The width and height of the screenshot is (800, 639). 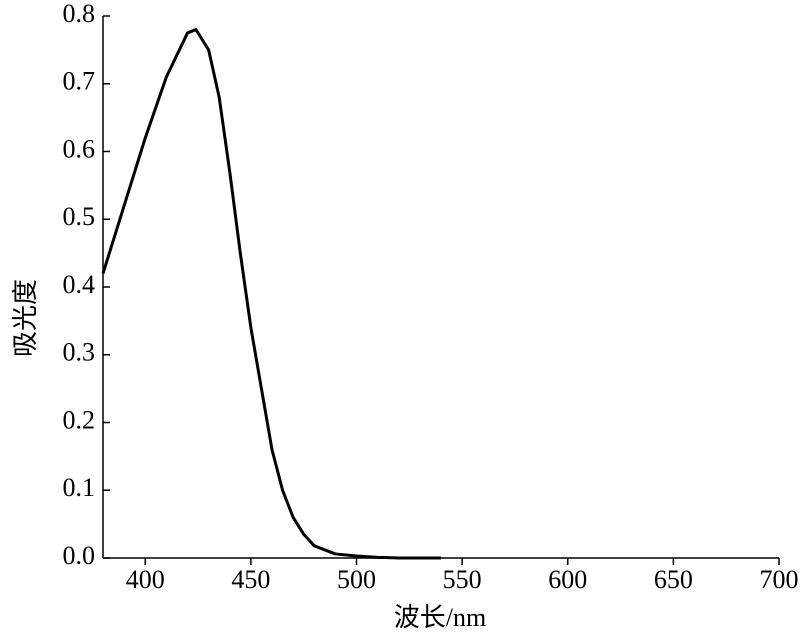 What do you see at coordinates (79, 419) in the screenshot?
I see `y-tick-label: 0.2` at bounding box center [79, 419].